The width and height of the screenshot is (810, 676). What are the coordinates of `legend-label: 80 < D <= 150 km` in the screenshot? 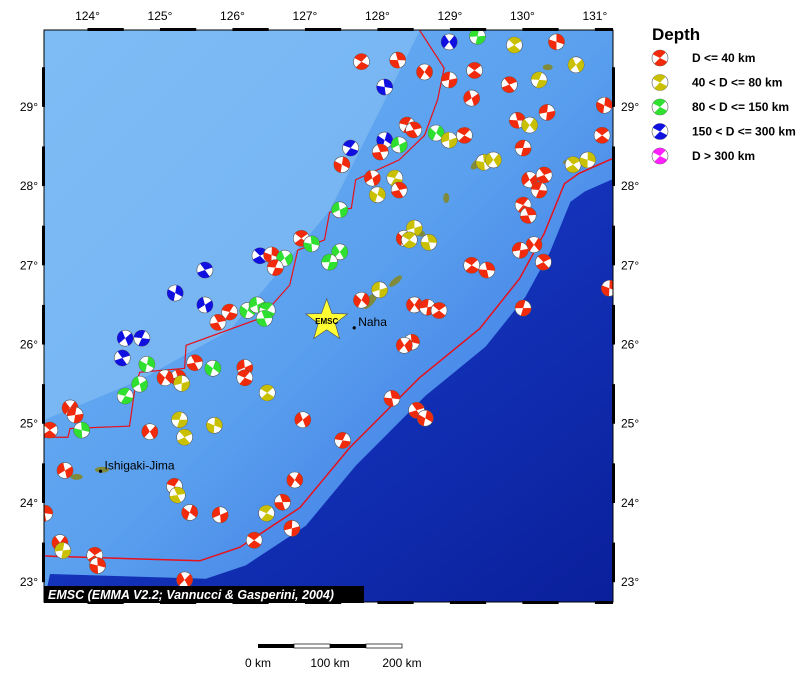 It's located at (740, 107).